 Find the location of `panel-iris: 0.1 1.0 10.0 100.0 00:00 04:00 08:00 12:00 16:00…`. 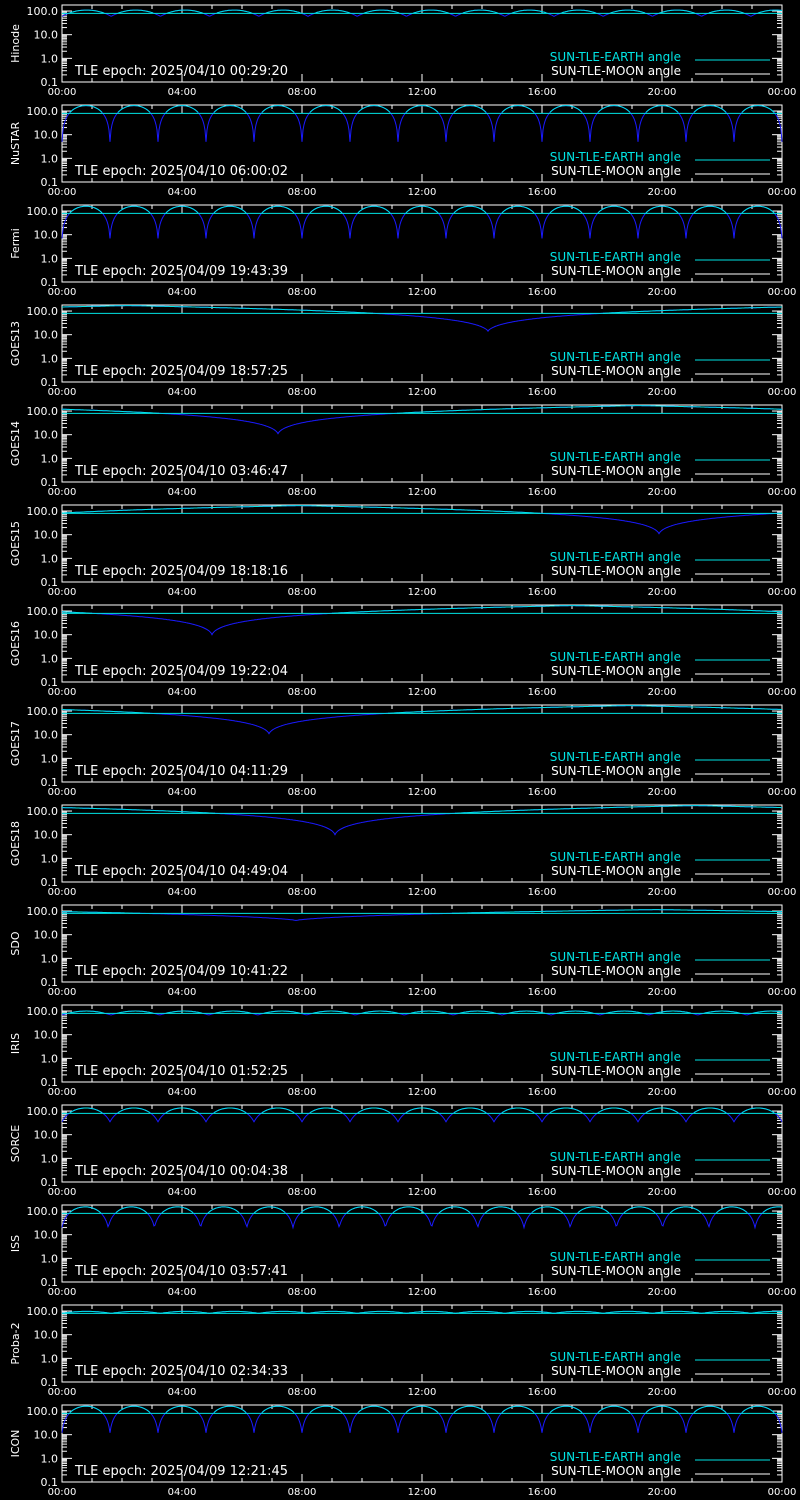

panel-iris: 0.1 1.0 10.0 100.0 00:00 04:00 08:00 12:00 16:00… is located at coordinates (402, 1051).